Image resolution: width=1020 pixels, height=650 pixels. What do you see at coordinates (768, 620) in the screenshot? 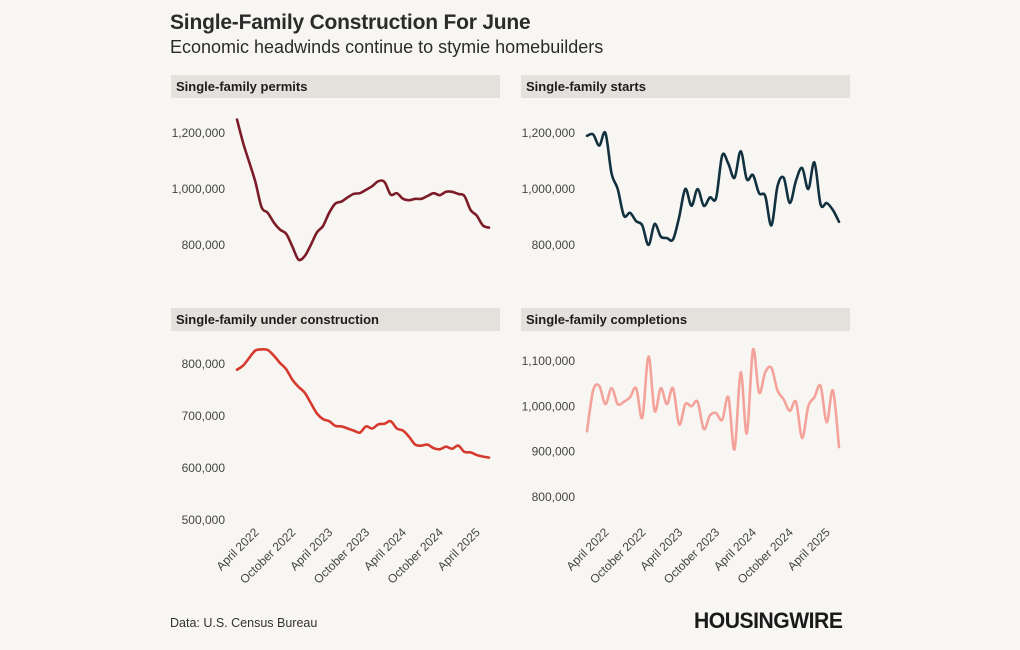
I see `housingwire-logo: HOUSINGWIRE` at bounding box center [768, 620].